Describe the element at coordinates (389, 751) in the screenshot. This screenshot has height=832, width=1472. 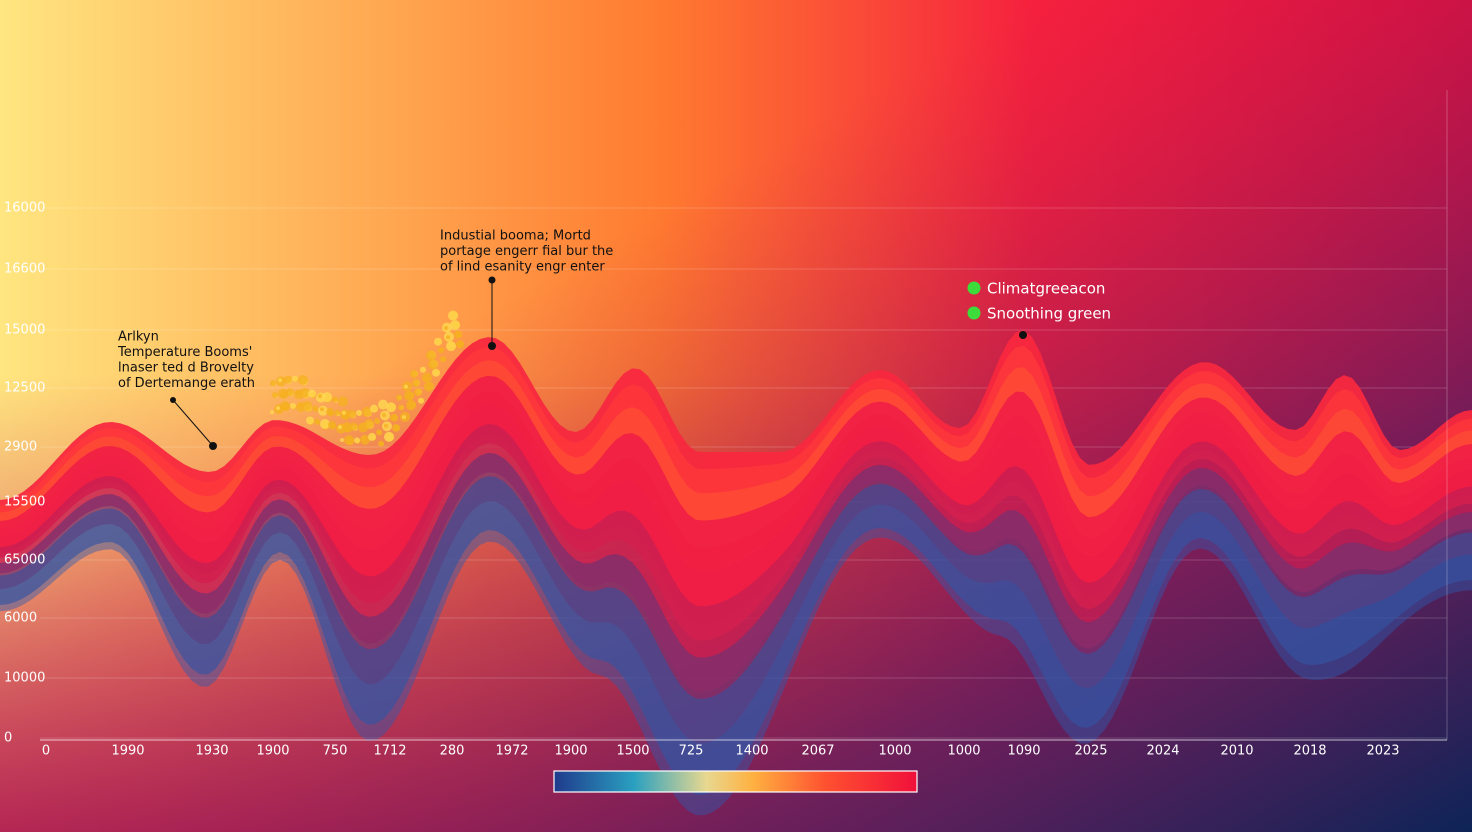
I see `x-tick-label: 1712` at that location.